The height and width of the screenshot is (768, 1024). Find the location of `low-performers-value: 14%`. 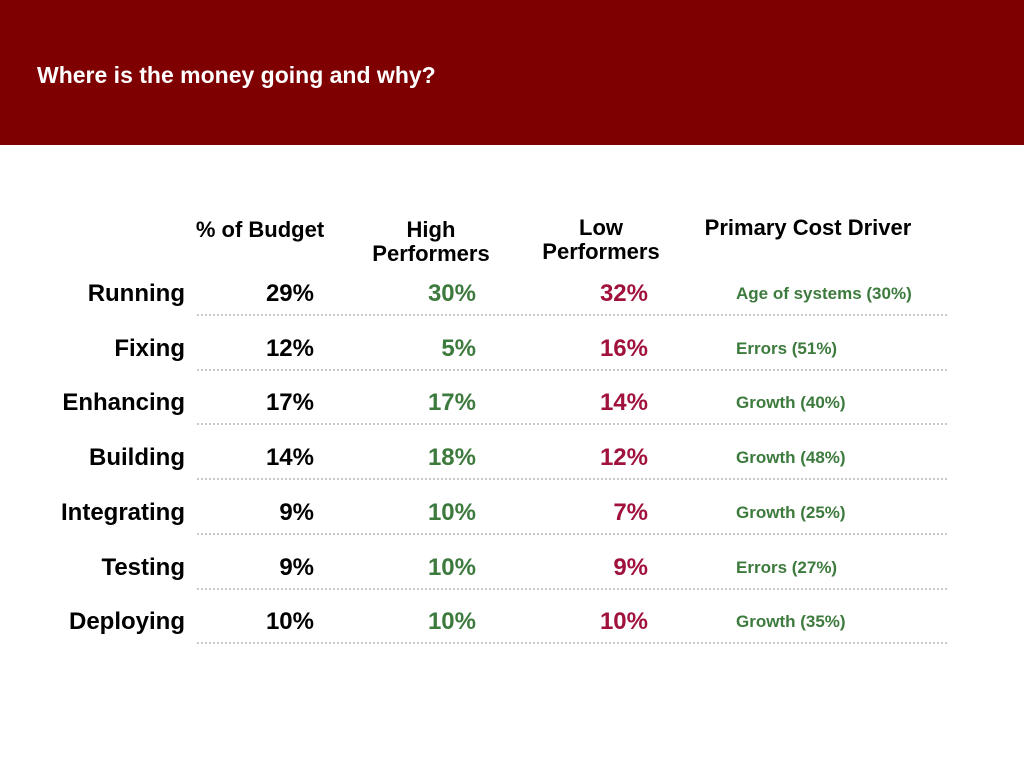

low-performers-value: 14% is located at coordinates (623, 402).